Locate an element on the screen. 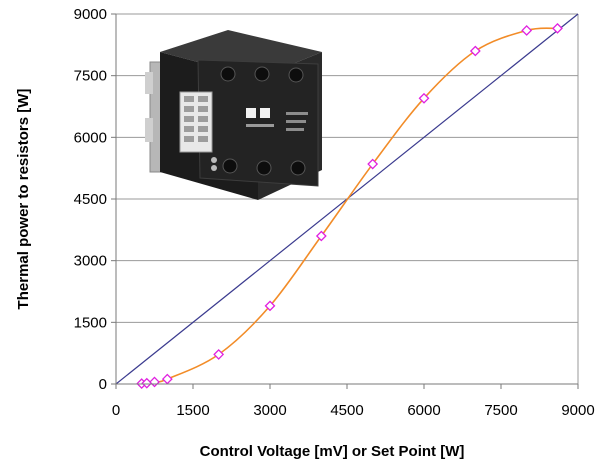 This screenshot has height=468, width=613. x-tick-label: 7500 is located at coordinates (500, 410).